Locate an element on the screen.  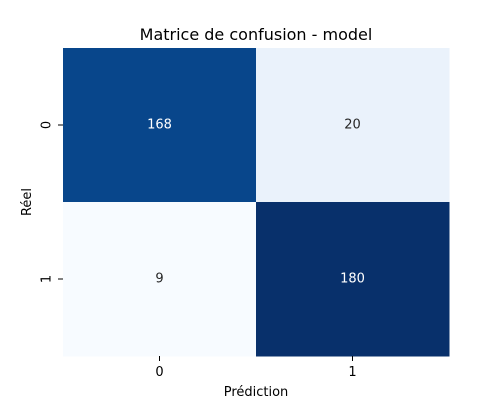
y-tick-label-0: 0 is located at coordinates (47, 125).